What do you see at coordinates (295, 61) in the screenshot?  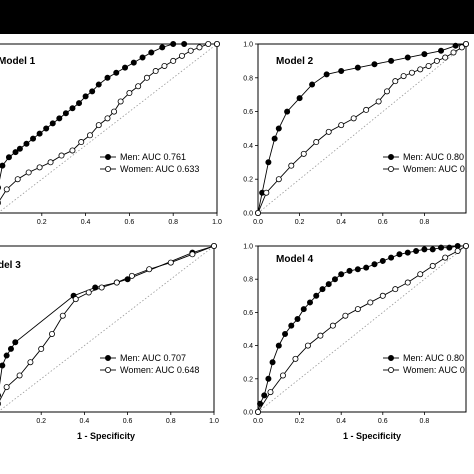 I see `panel-title: Model 2` at bounding box center [295, 61].